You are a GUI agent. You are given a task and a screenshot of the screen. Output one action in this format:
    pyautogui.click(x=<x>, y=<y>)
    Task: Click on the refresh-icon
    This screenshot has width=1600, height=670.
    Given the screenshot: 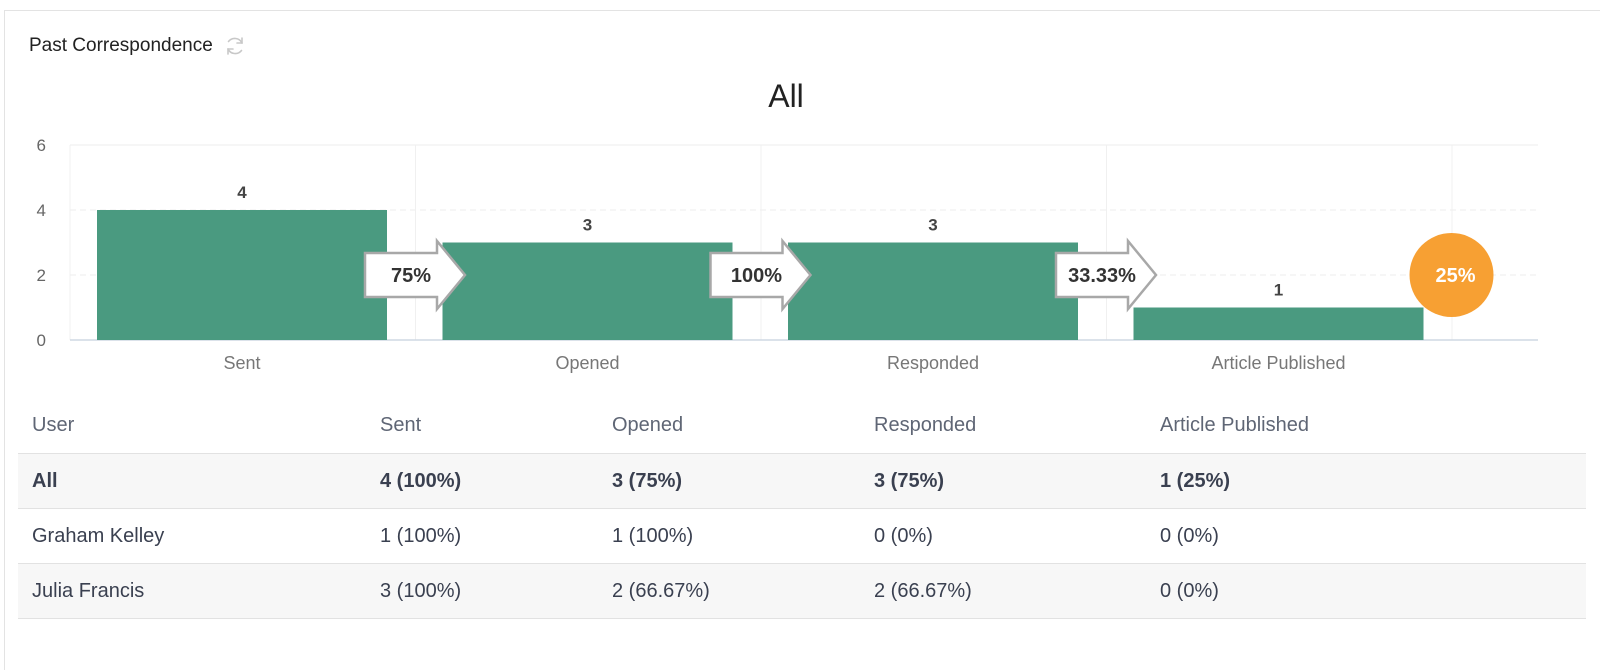 What is the action you would take?
    pyautogui.click(x=235, y=46)
    